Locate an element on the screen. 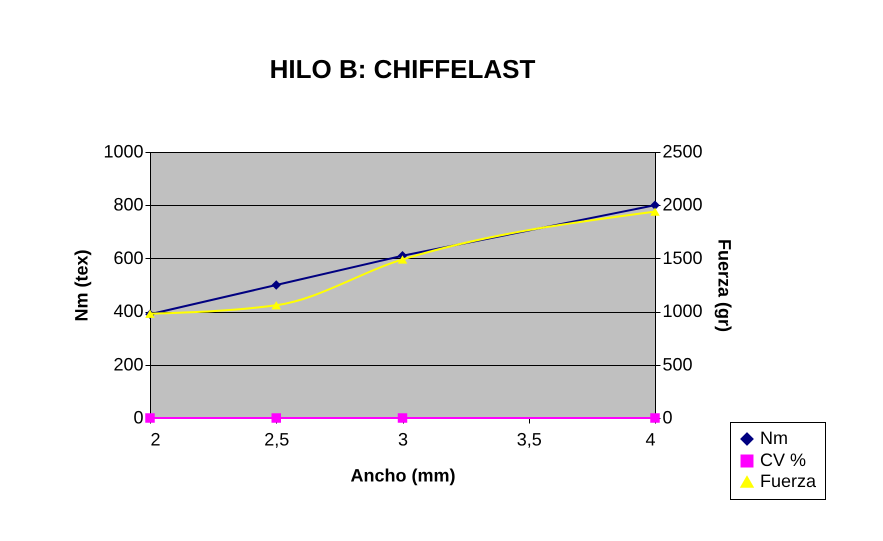 This screenshot has height=541, width=883. y2-tick-label: 2500 is located at coordinates (682, 152).